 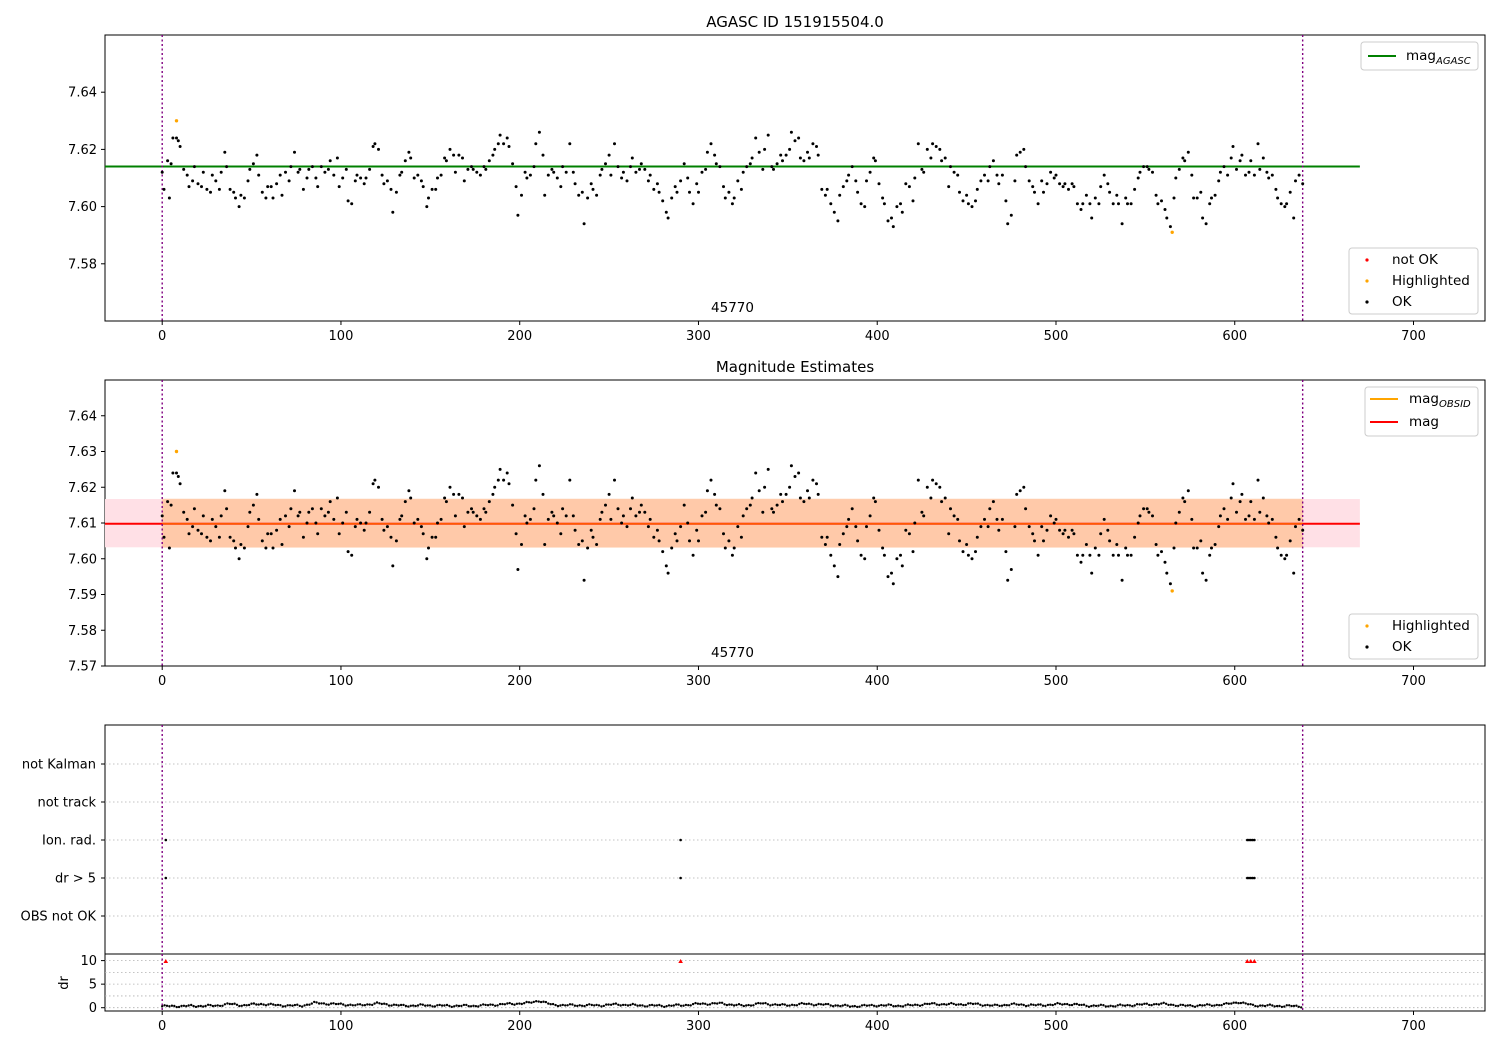 I want to click on y-tick-label: 7.58, so click(x=82, y=631).